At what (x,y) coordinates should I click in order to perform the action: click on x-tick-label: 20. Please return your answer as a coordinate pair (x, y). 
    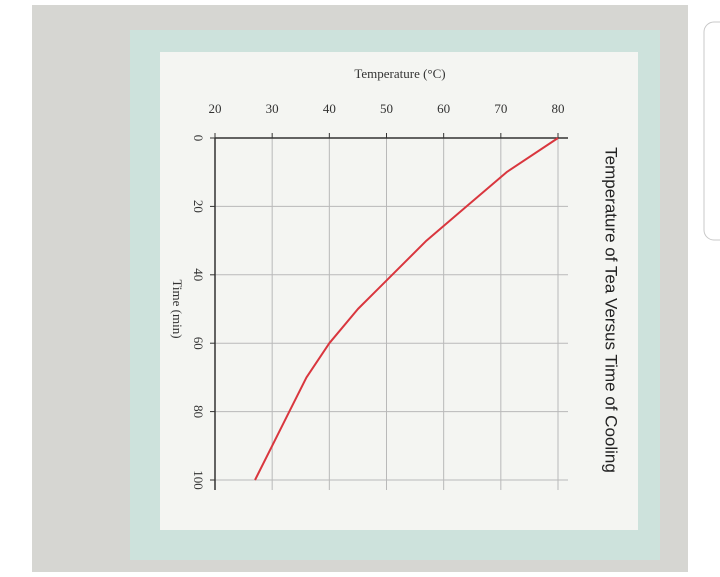
    Looking at the image, I should click on (198, 206).